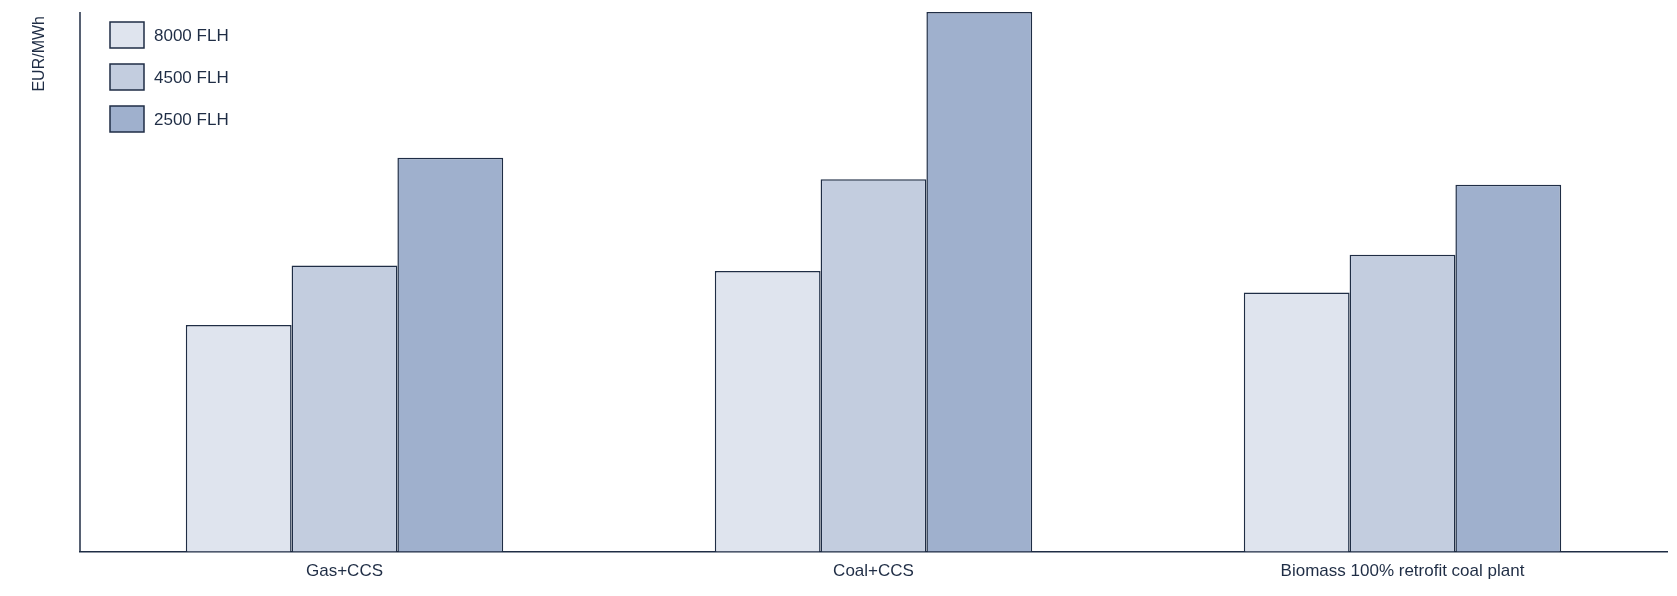  I want to click on x-tick-label: Coal+CCS, so click(873, 571).